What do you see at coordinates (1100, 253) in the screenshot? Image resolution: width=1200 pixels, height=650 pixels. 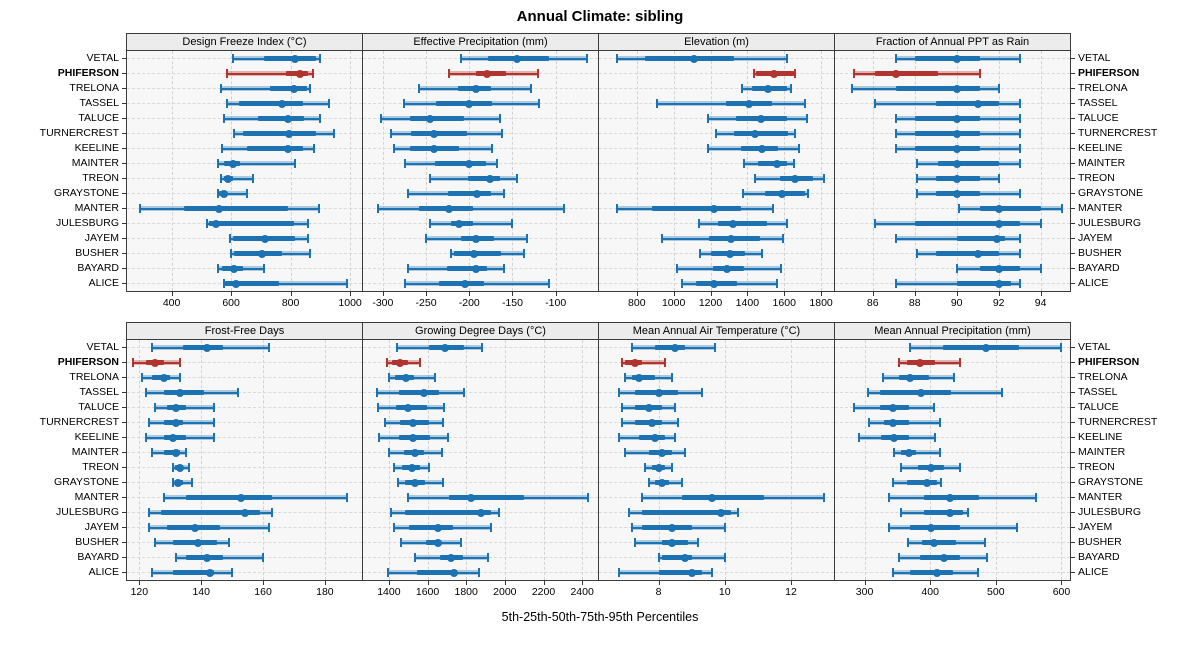 I see `station-label: BUSHER` at bounding box center [1100, 253].